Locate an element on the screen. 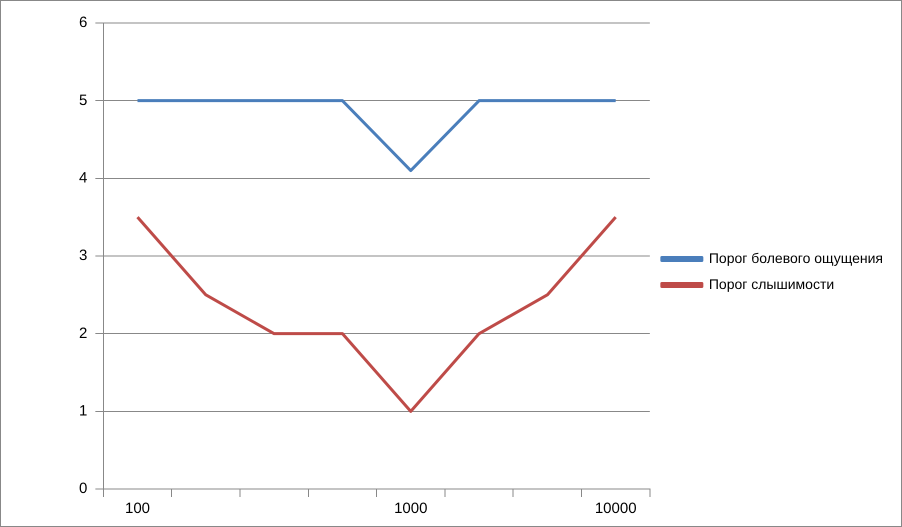 The height and width of the screenshot is (527, 902). y-tick-label: 1 is located at coordinates (83, 411).